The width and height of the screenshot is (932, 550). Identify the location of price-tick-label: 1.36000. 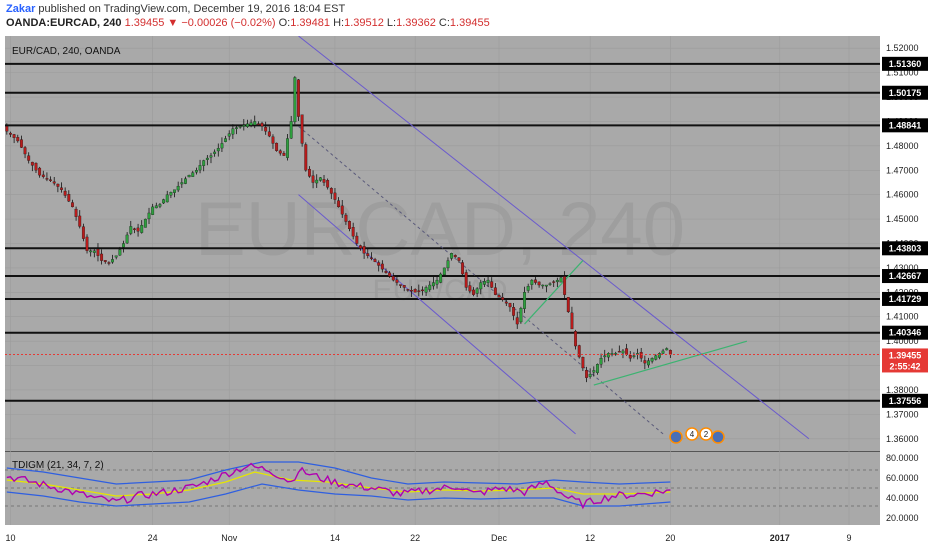
(902, 439).